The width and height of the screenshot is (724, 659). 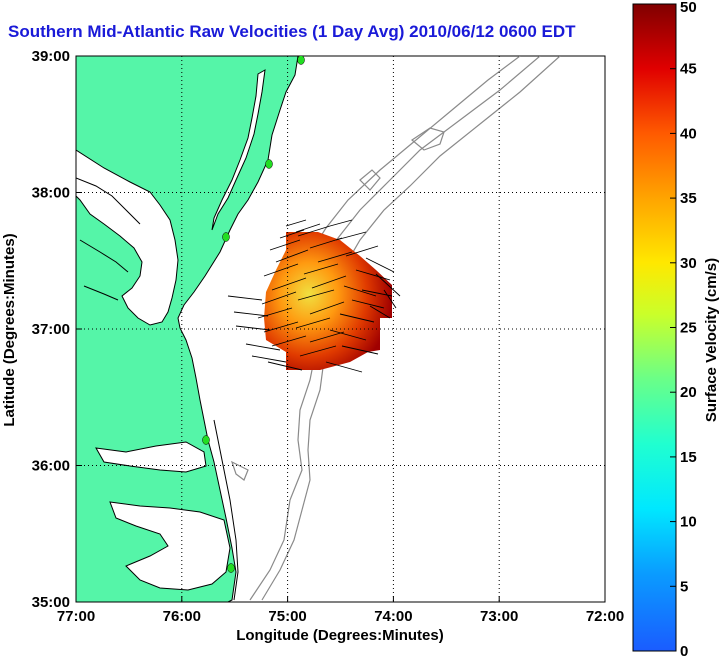 I want to click on colorbar-ticks: 0 5 10 15 20 25 30 35 40 45 50, so click(x=683, y=329).